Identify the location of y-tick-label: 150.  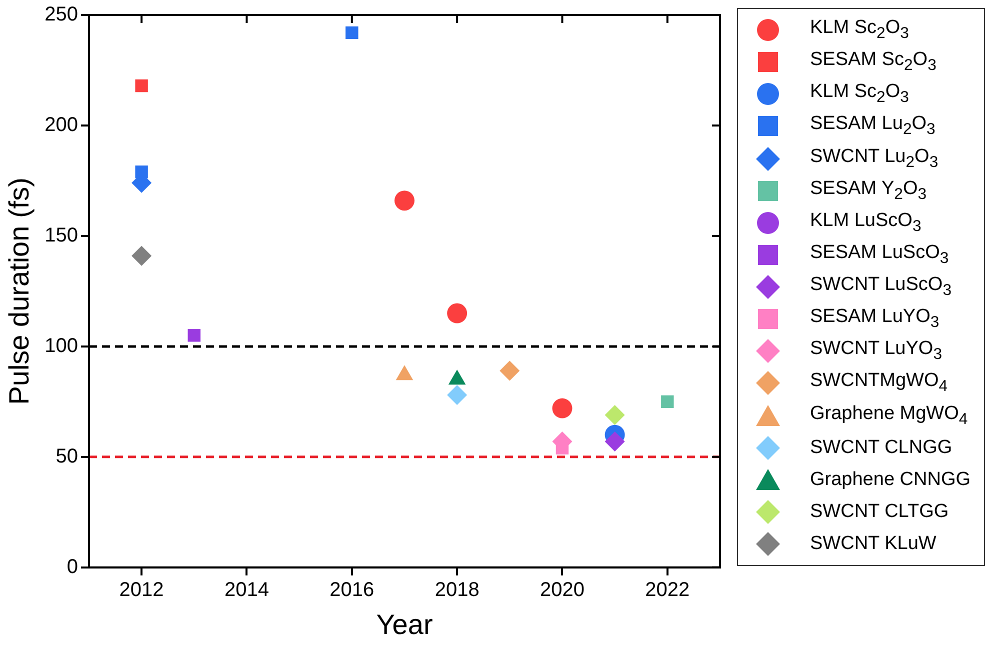
(61, 235).